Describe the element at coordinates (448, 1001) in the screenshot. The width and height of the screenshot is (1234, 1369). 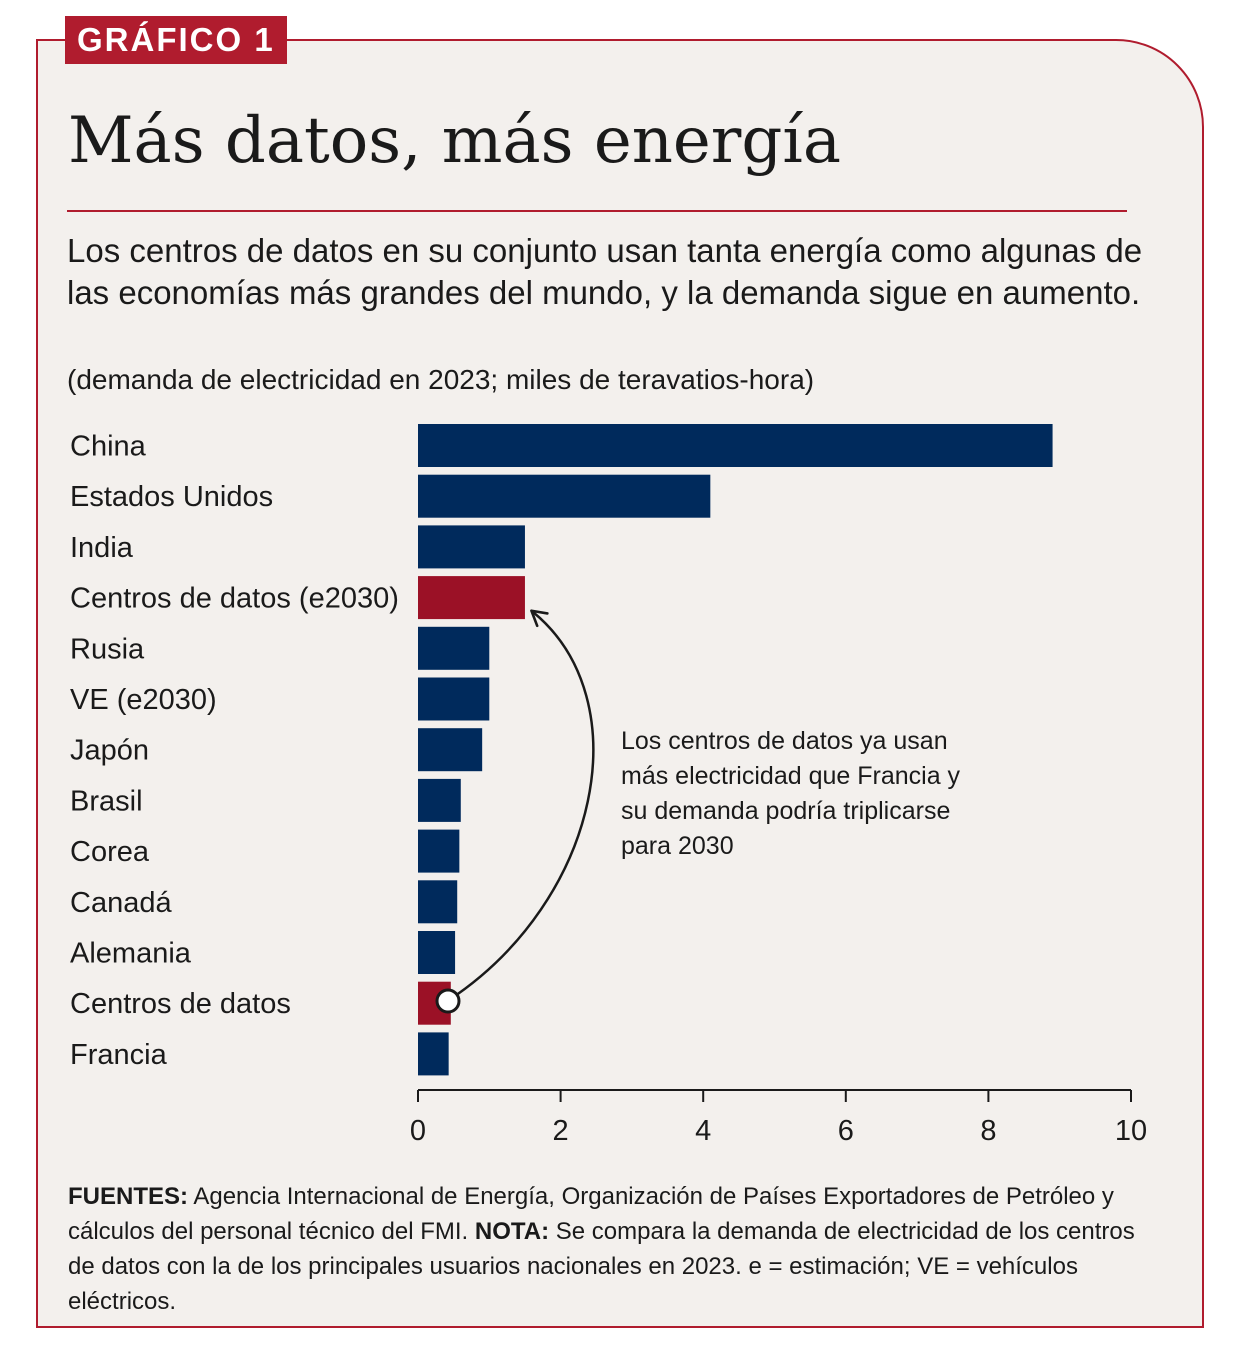
I see `annotation-marker` at that location.